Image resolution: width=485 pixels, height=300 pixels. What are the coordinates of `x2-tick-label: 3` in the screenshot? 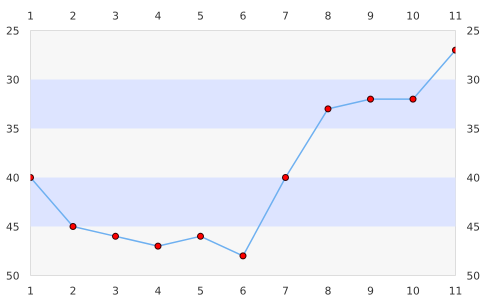 It's located at (115, 291).